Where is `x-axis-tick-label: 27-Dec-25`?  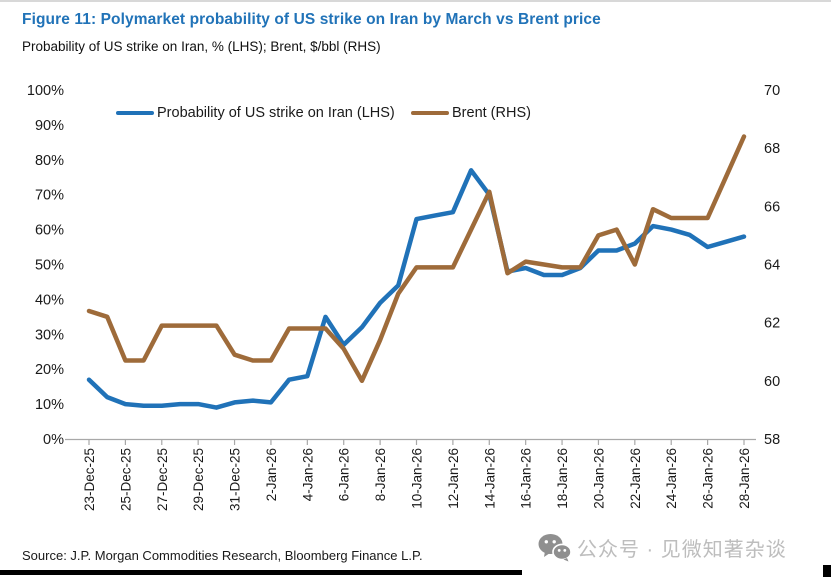 x-axis-tick-label: 27-Dec-25 is located at coordinates (162, 479).